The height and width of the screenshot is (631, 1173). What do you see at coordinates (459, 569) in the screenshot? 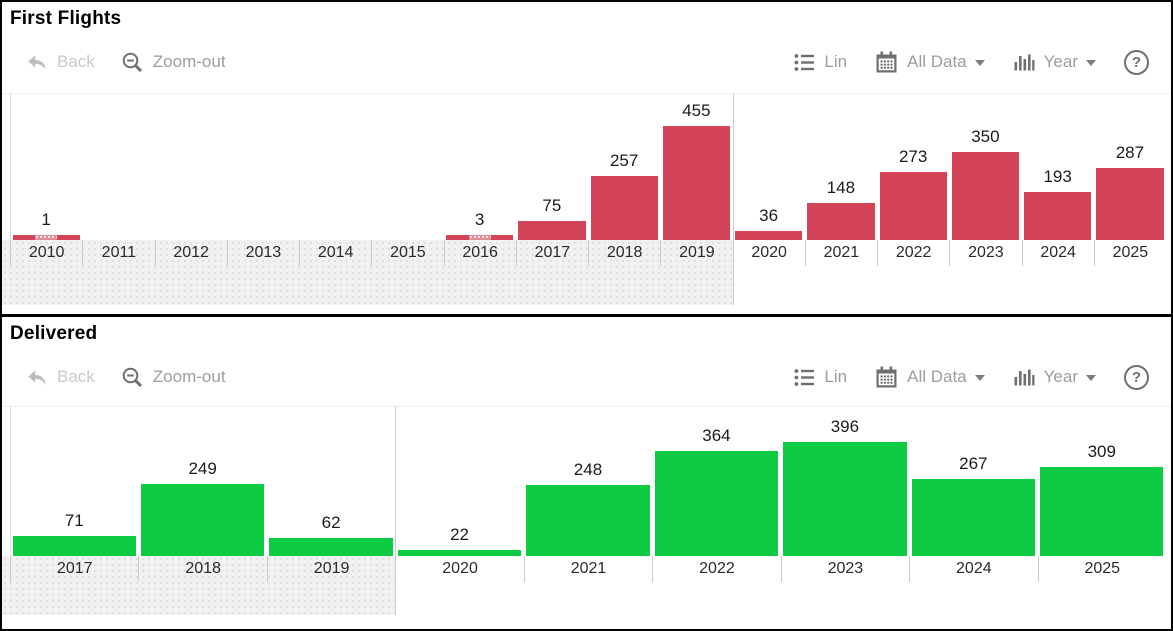
I see `axis-year-label: 2020` at bounding box center [459, 569].